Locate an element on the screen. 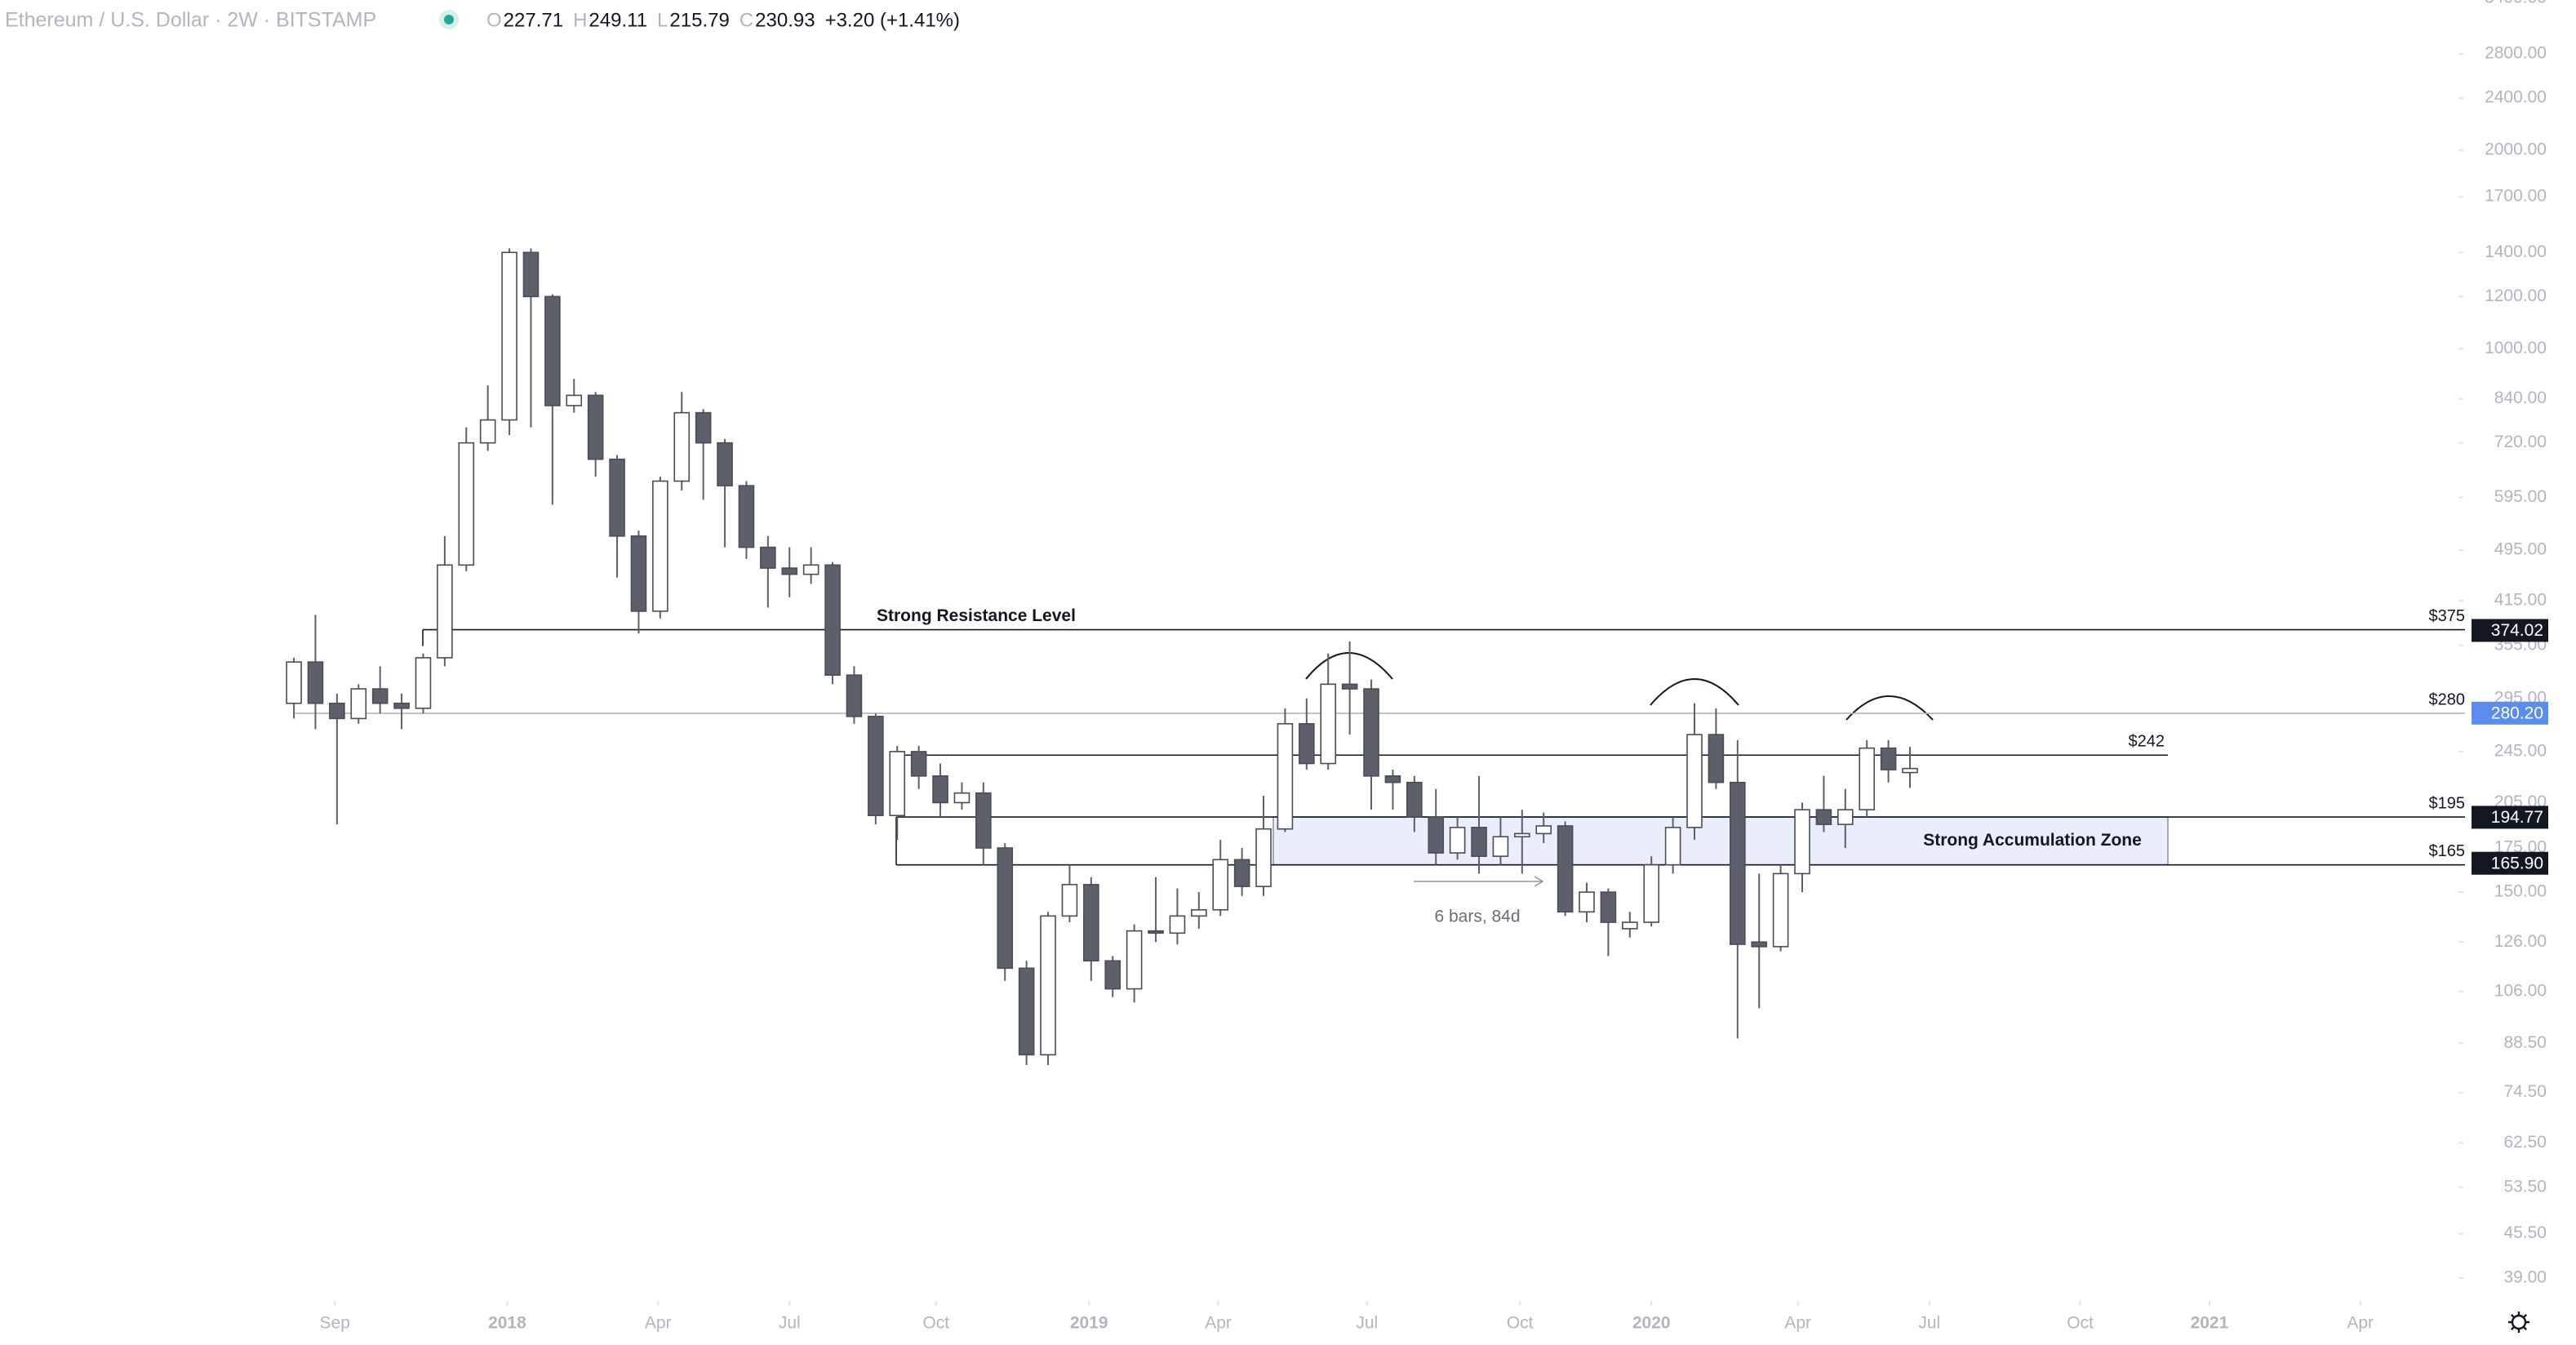 This screenshot has width=2576, height=1345. y-tick-label: 74.50 is located at coordinates (2525, 1091).